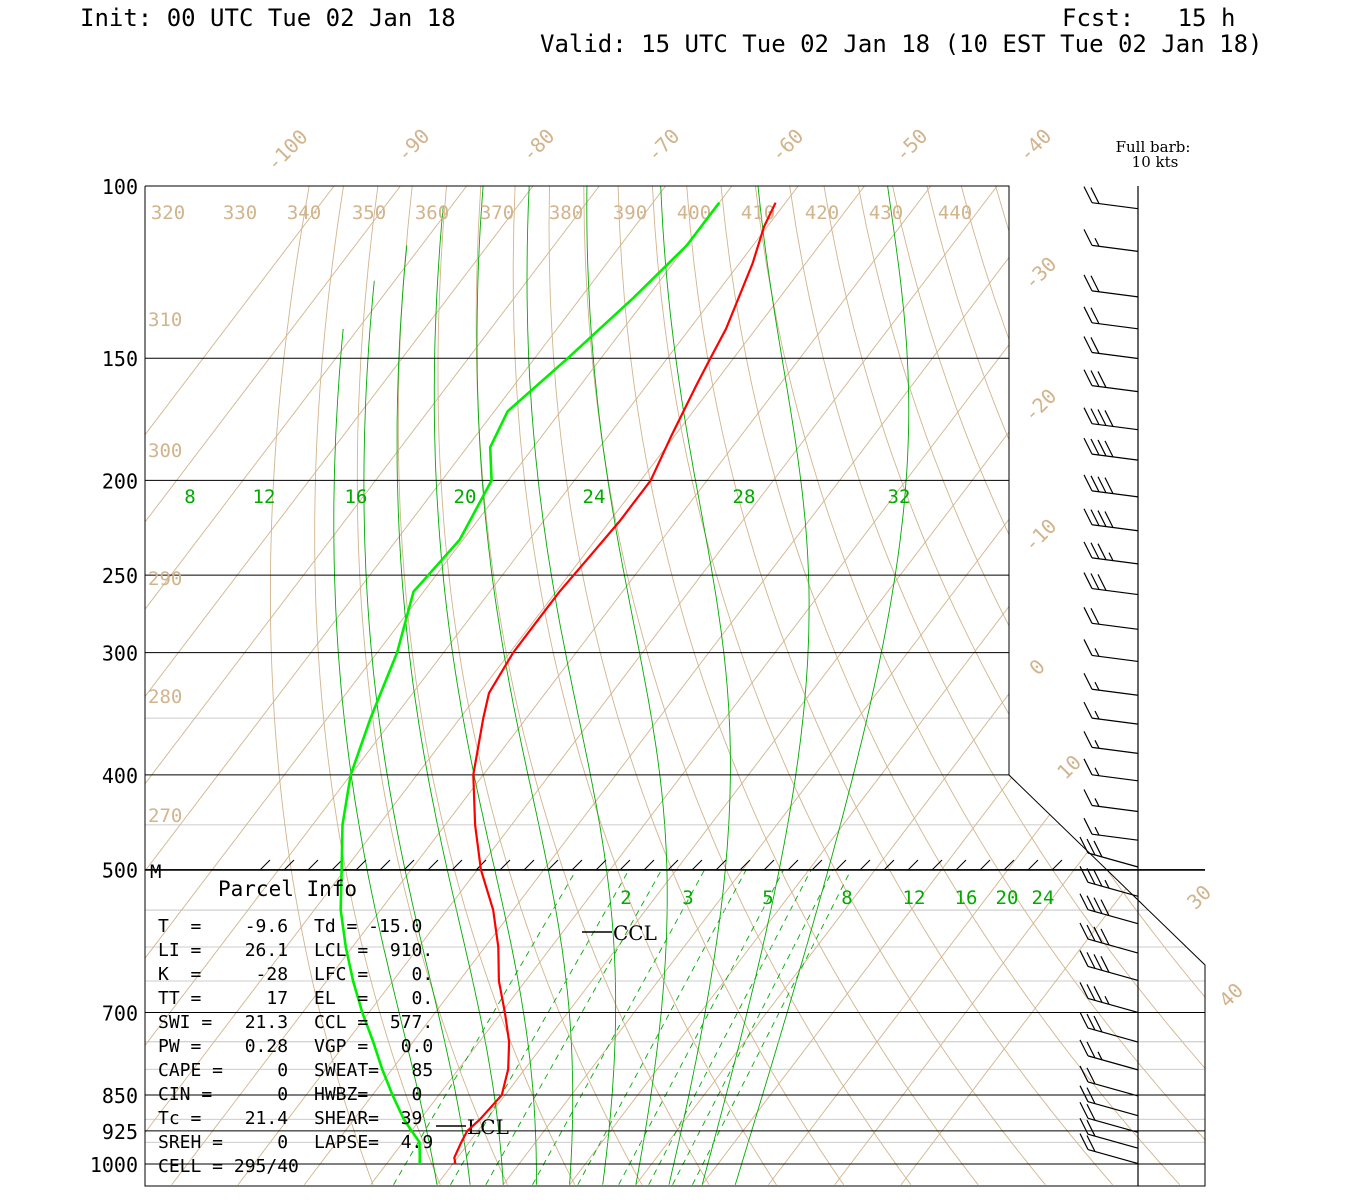 The image size is (1350, 1200). Describe the element at coordinates (619, 1027) in the screenshot. I see `mixing-ratio-line` at that location.